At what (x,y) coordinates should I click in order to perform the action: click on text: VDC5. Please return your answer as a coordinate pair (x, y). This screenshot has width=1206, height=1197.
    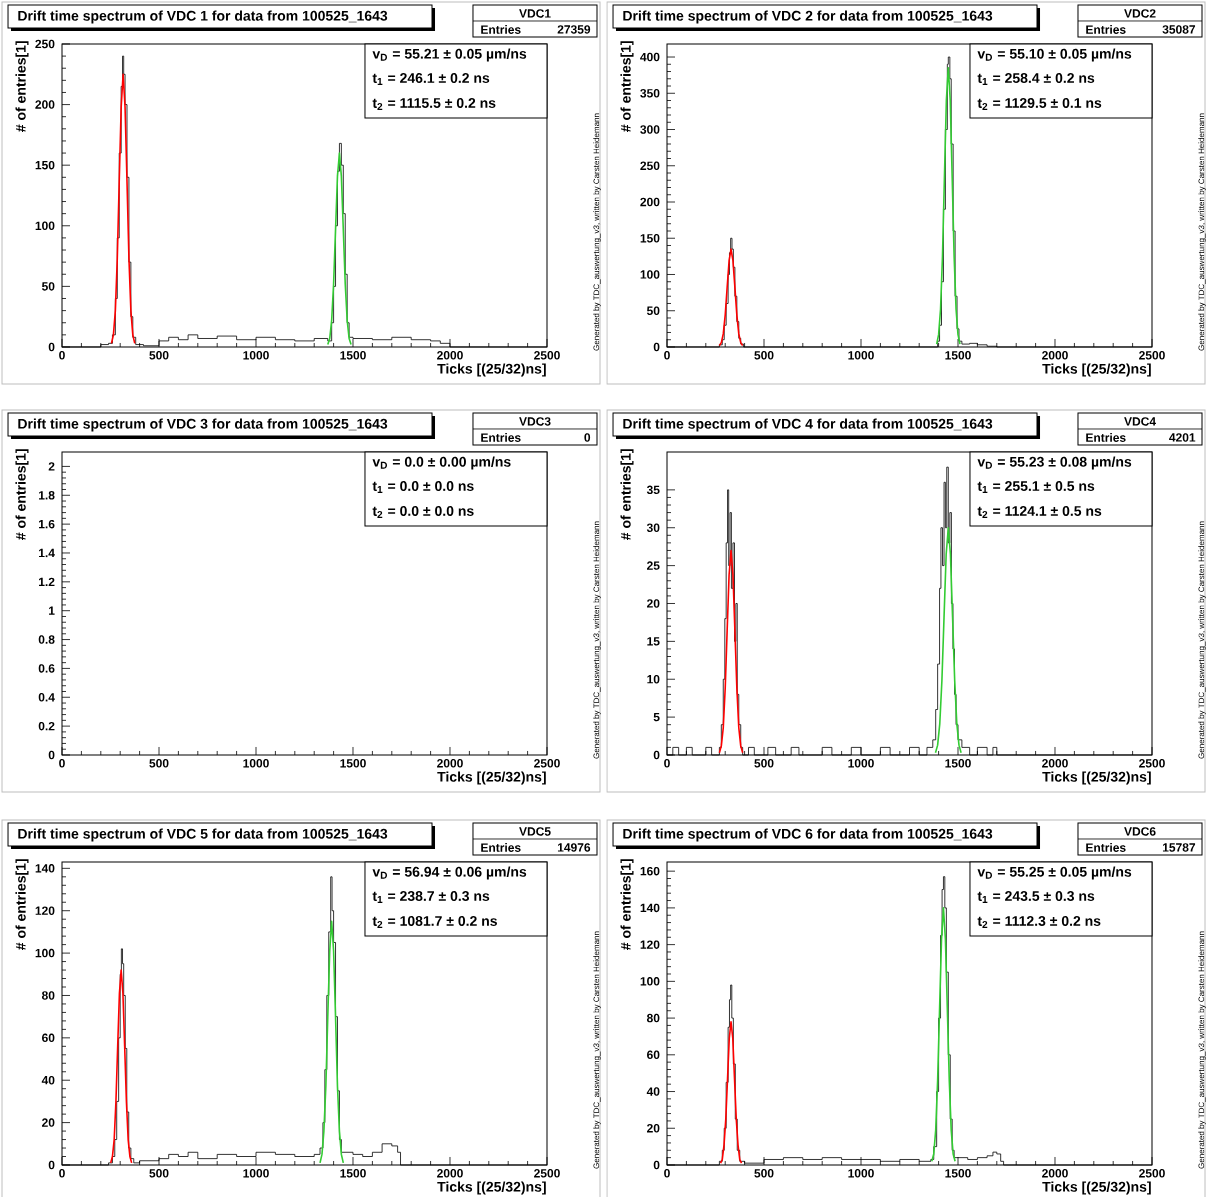
    Looking at the image, I should click on (535, 831).